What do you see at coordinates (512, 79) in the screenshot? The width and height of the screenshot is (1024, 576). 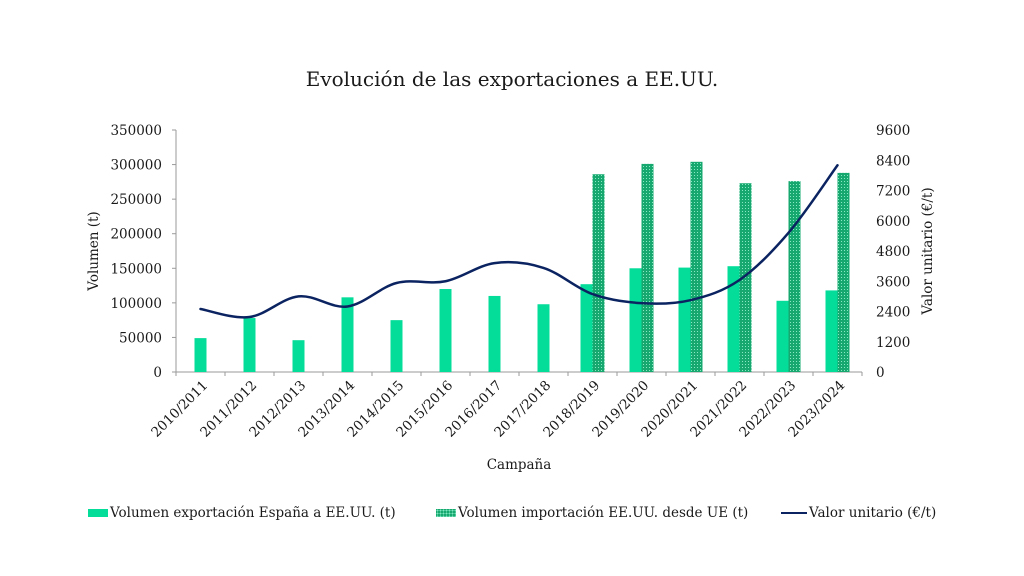 I see `chart-title: Evolución de las exportaciones a EE.UU.` at bounding box center [512, 79].